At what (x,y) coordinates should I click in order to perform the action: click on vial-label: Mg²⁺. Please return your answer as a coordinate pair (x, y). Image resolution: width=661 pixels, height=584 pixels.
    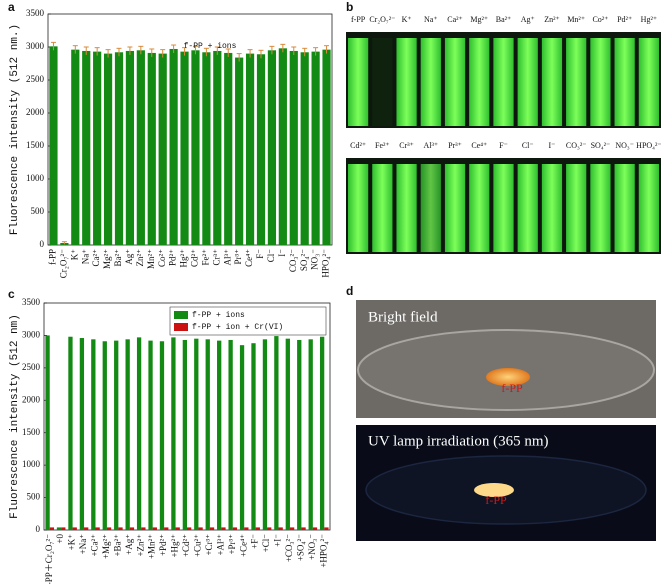
    Looking at the image, I should click on (479, 19).